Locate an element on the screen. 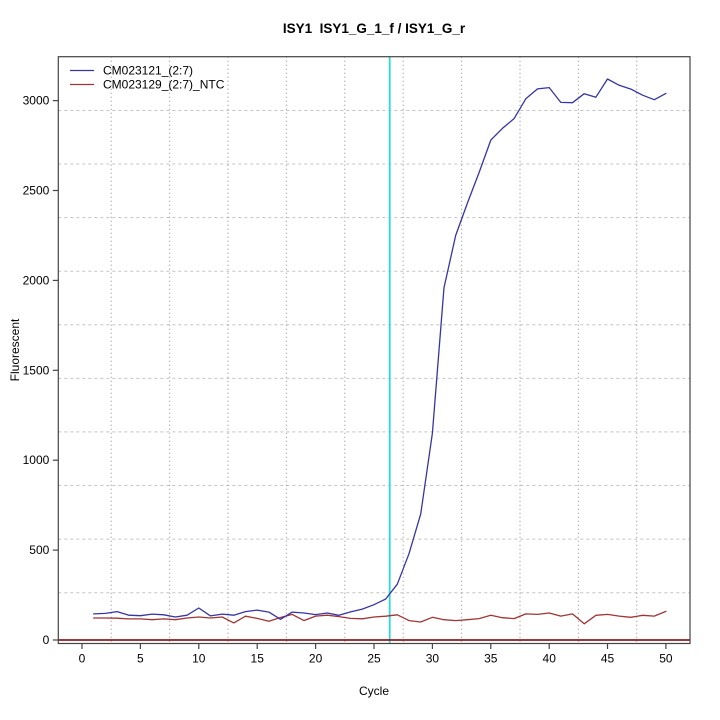  x-axis-ticks: 0 5 10 15 20 25 30 35 40 45 50 is located at coordinates (376, 654).